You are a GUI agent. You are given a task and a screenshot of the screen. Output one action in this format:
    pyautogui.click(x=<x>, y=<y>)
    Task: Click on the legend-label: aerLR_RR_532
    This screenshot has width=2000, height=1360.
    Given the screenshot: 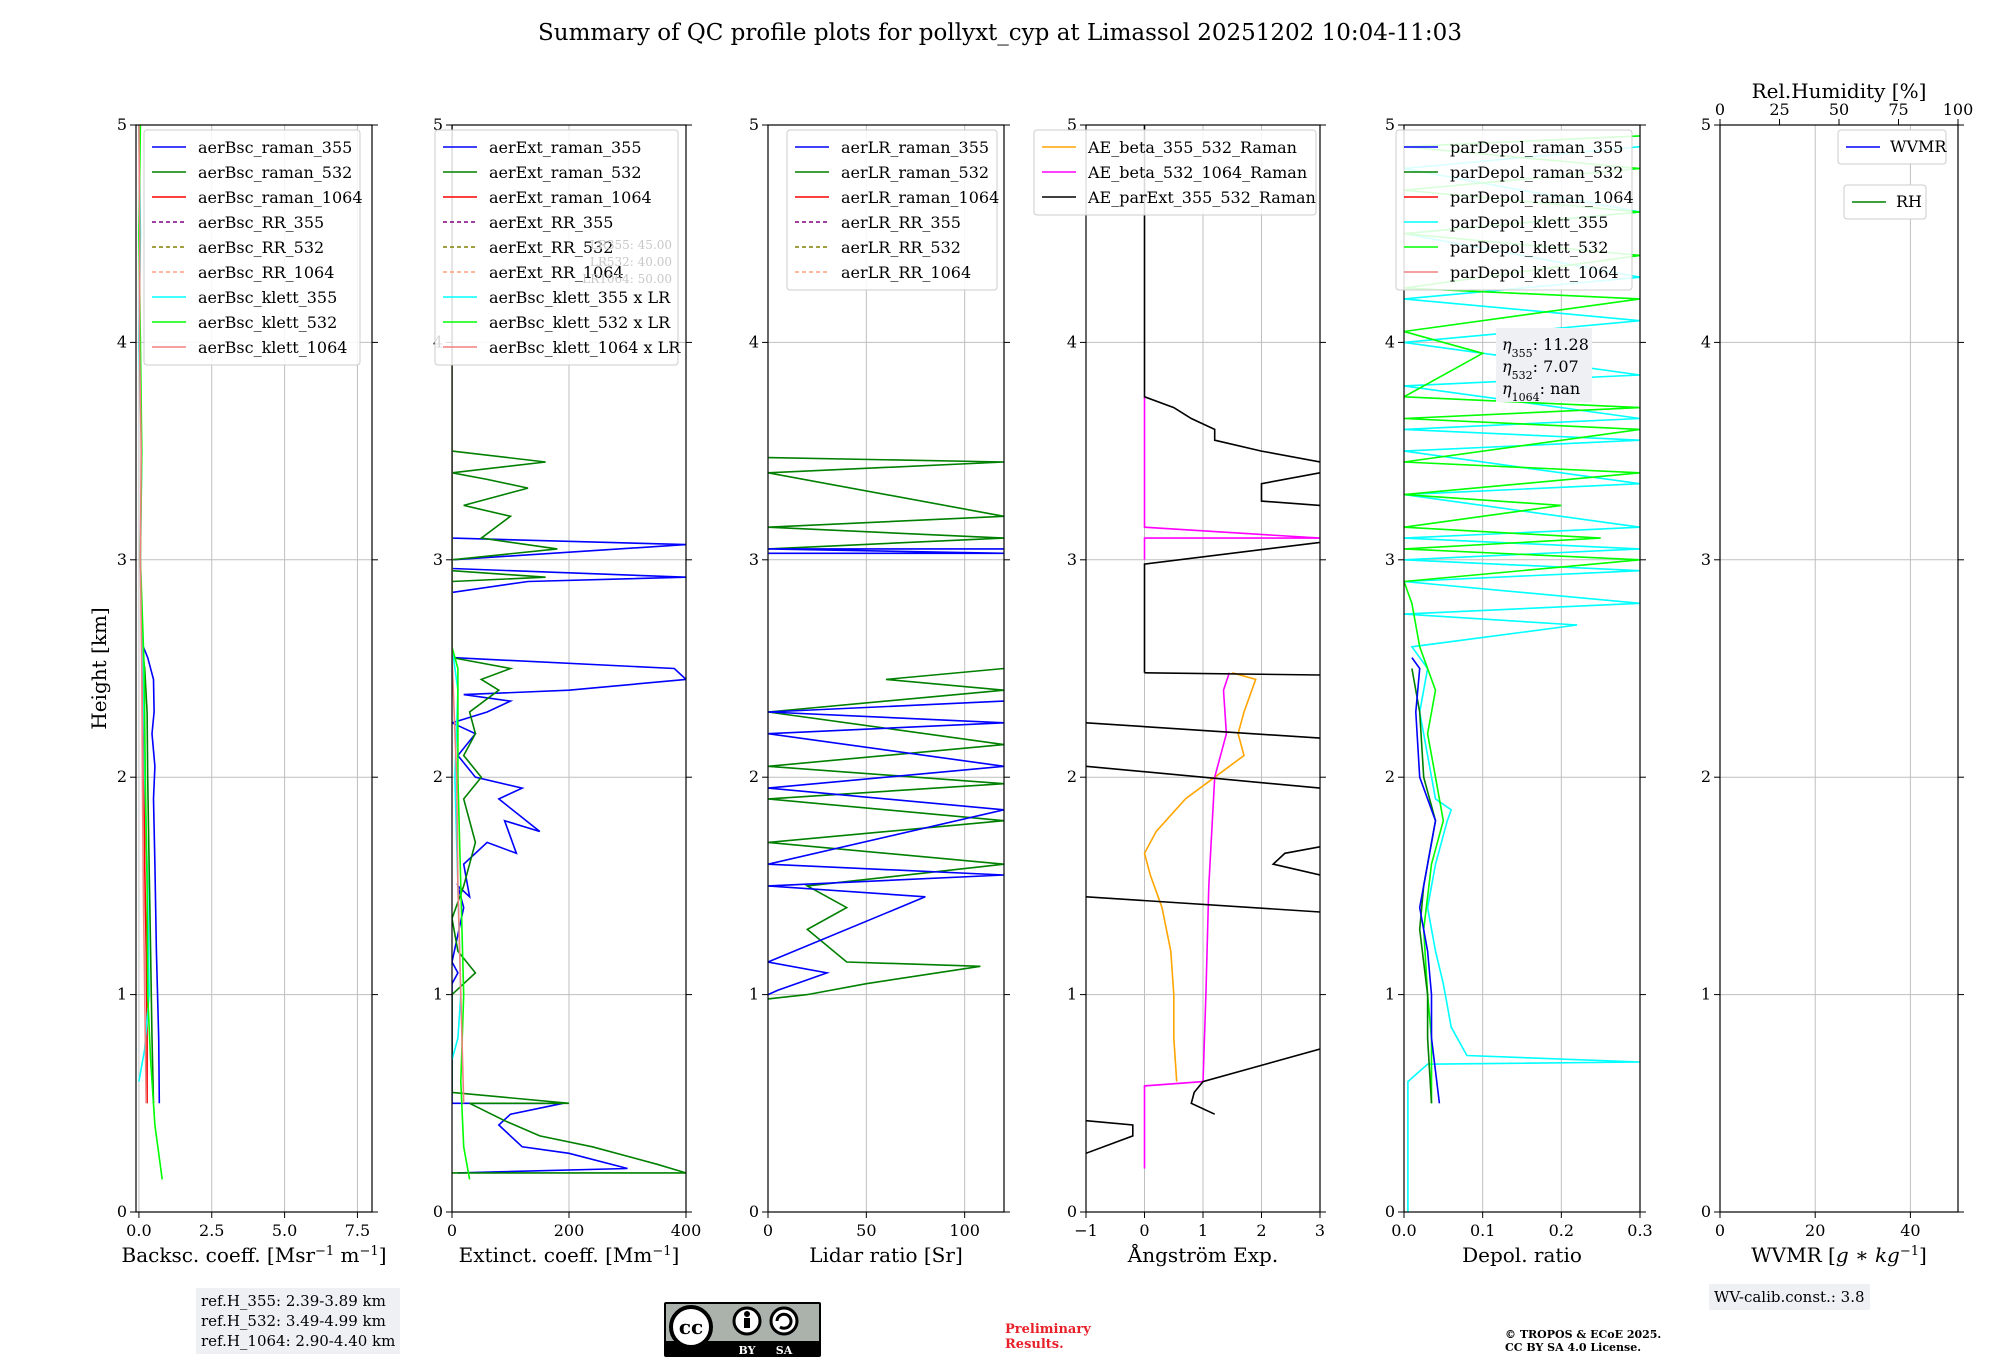 What is the action you would take?
    pyautogui.click(x=901, y=247)
    